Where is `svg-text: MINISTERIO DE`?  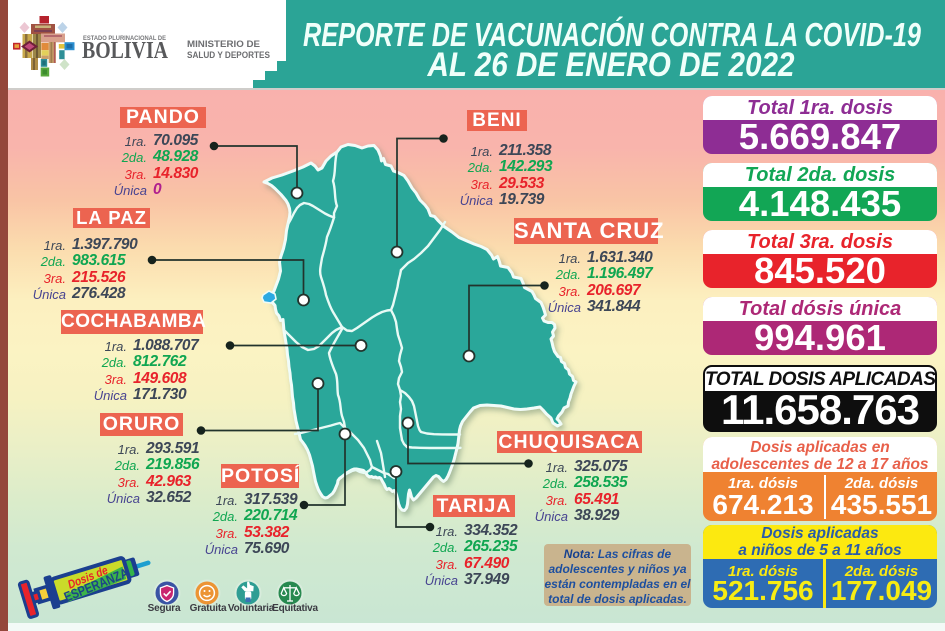
svg-text: MINISTERIO DE is located at coordinates (223, 44).